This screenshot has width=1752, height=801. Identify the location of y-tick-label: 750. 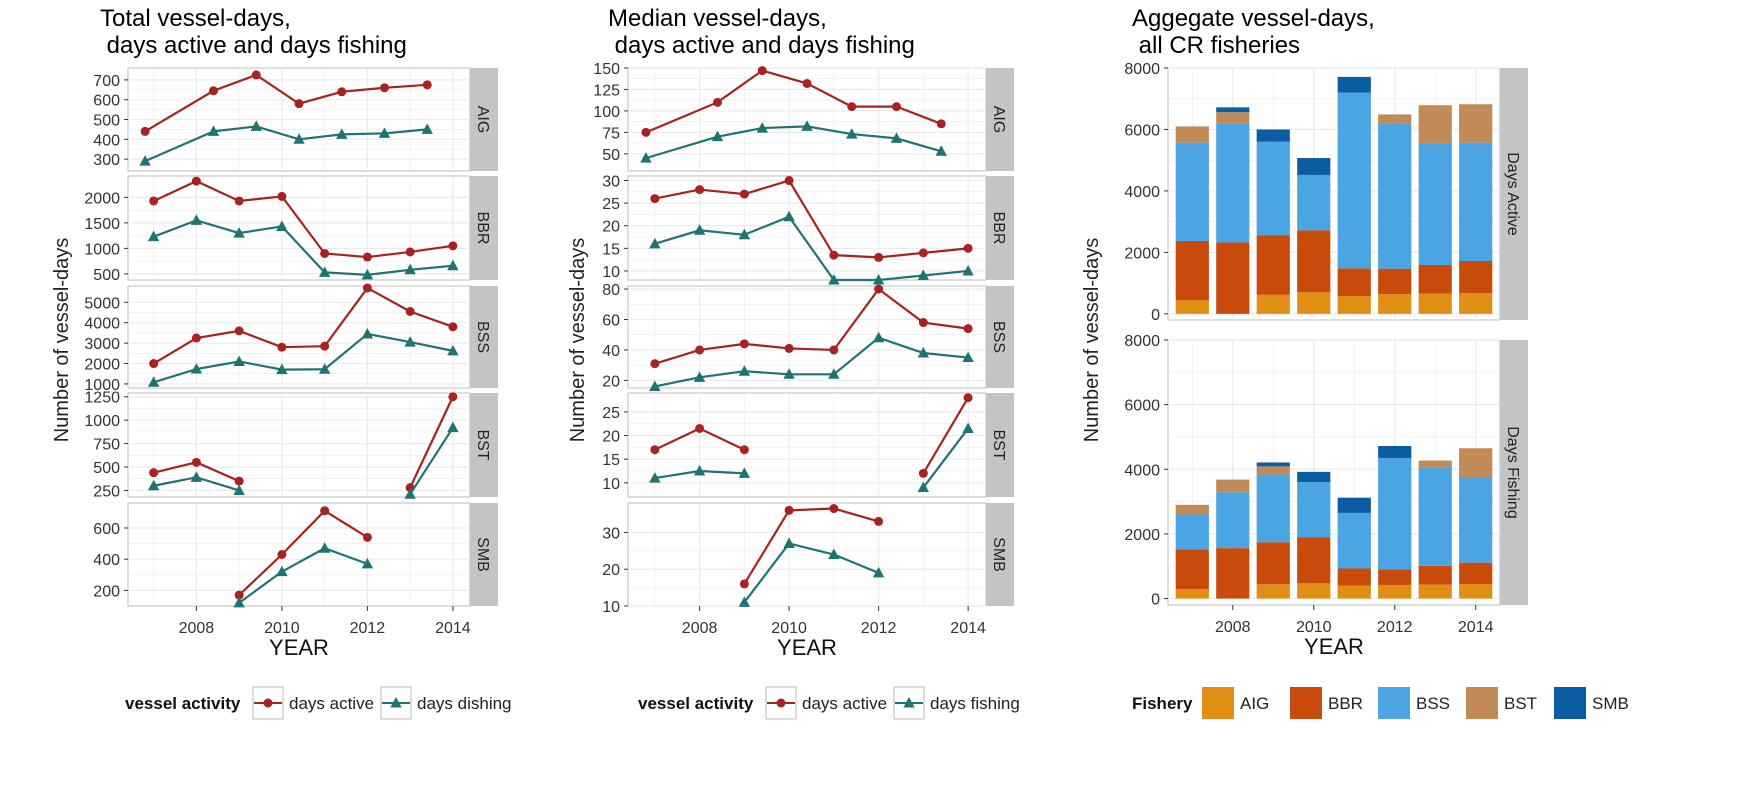
(106, 445).